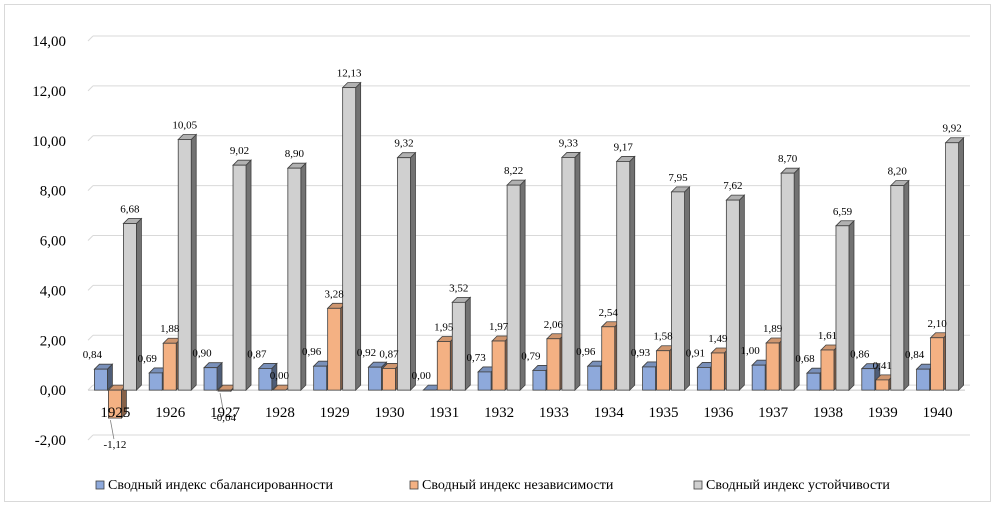 The image size is (997, 510). I want to click on data-label: 1,61, so click(827, 336).